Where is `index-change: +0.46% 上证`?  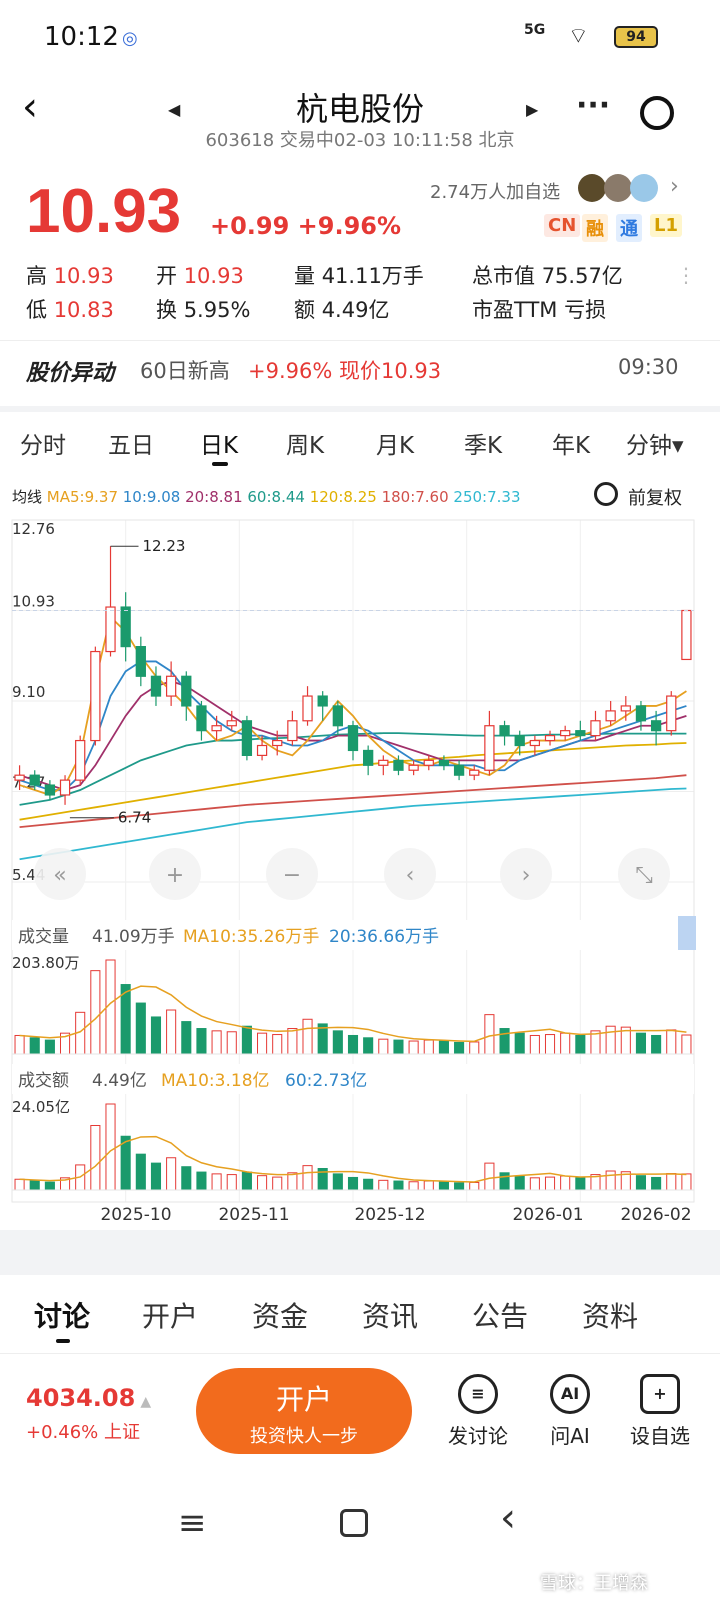
index-change: +0.46% 上证 is located at coordinates (83, 1432).